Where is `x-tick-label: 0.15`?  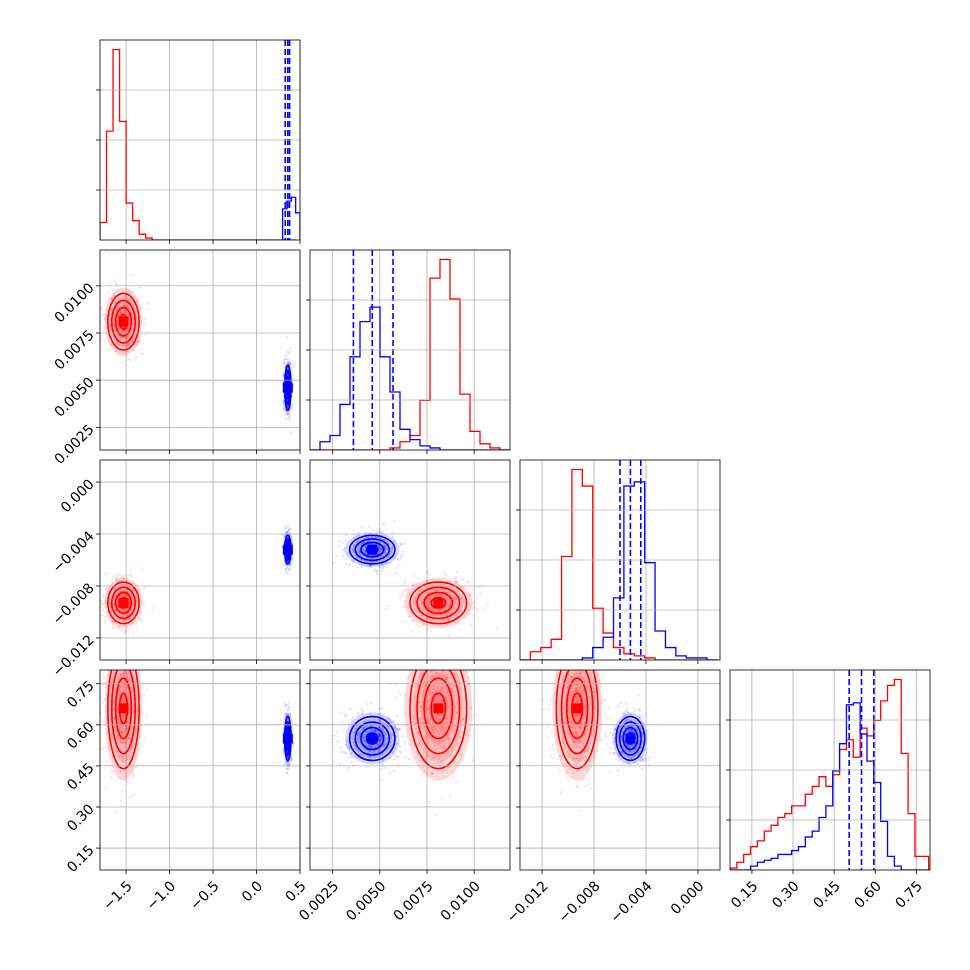
x-tick-label: 0.15 is located at coordinates (744, 894).